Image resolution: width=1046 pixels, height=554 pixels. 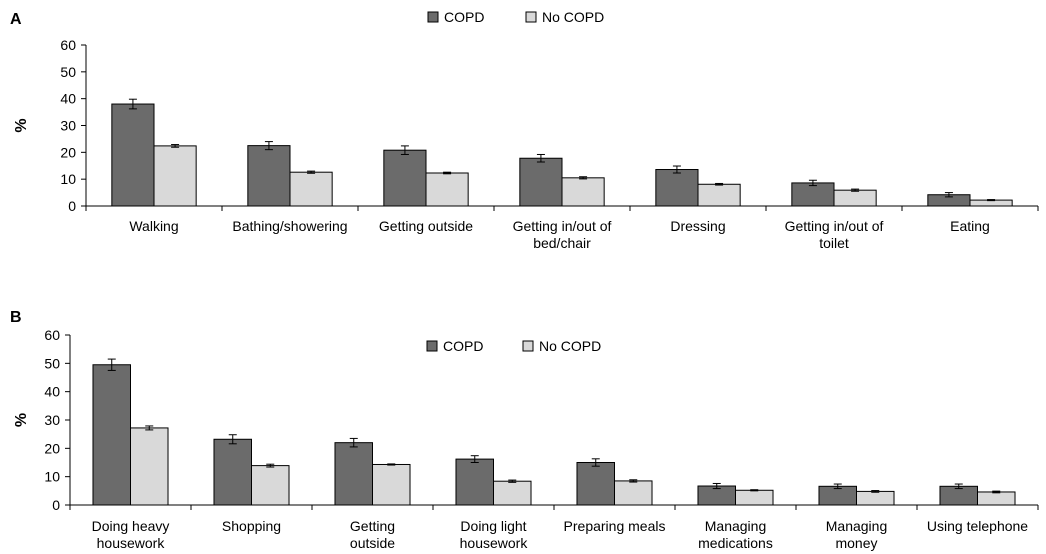 I want to click on x-category-label-line: Eating, so click(x=970, y=226).